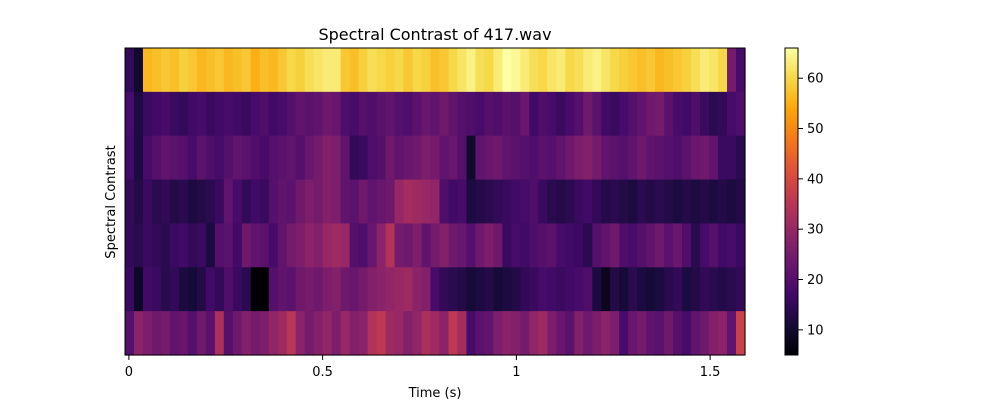  Describe the element at coordinates (710, 372) in the screenshot. I see `x-tick-label: 1.5` at that location.